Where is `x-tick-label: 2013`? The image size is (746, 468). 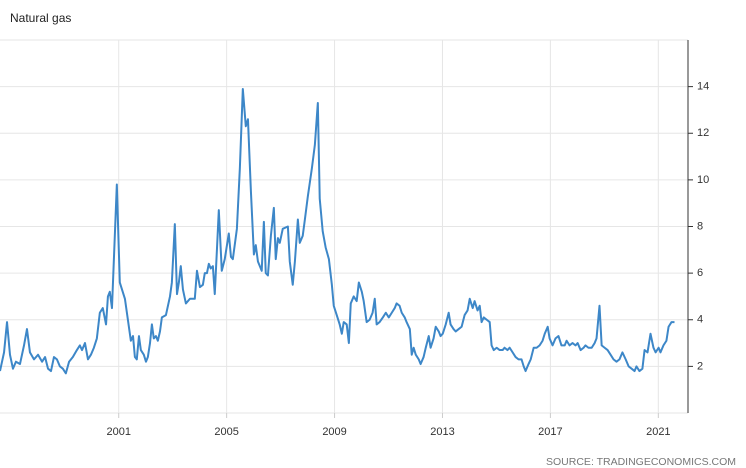 x-tick-label: 2013 is located at coordinates (442, 432).